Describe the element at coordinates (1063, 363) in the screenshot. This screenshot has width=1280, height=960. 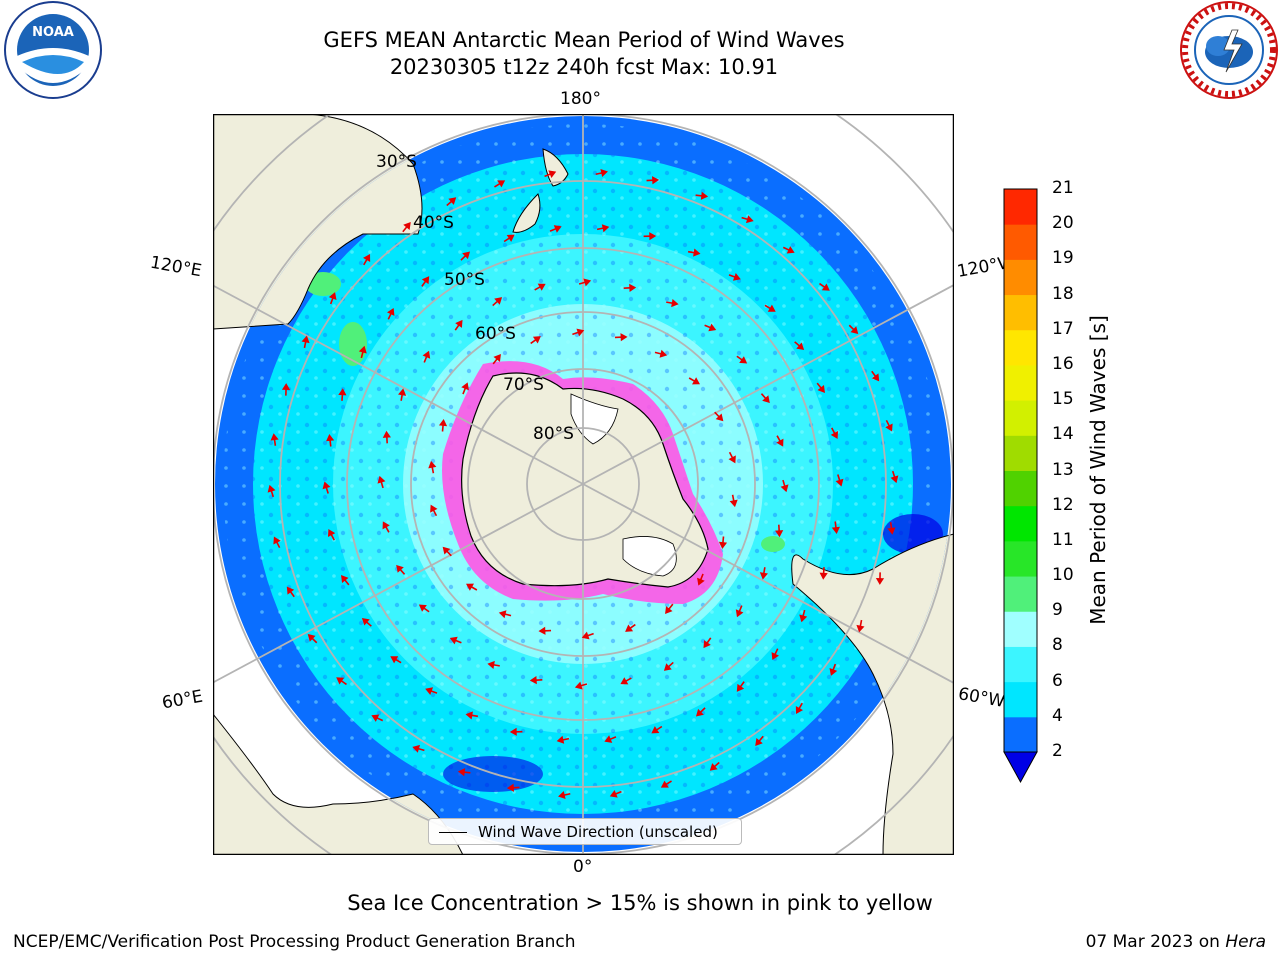
I see `colorbar-tick-label: 16` at that location.